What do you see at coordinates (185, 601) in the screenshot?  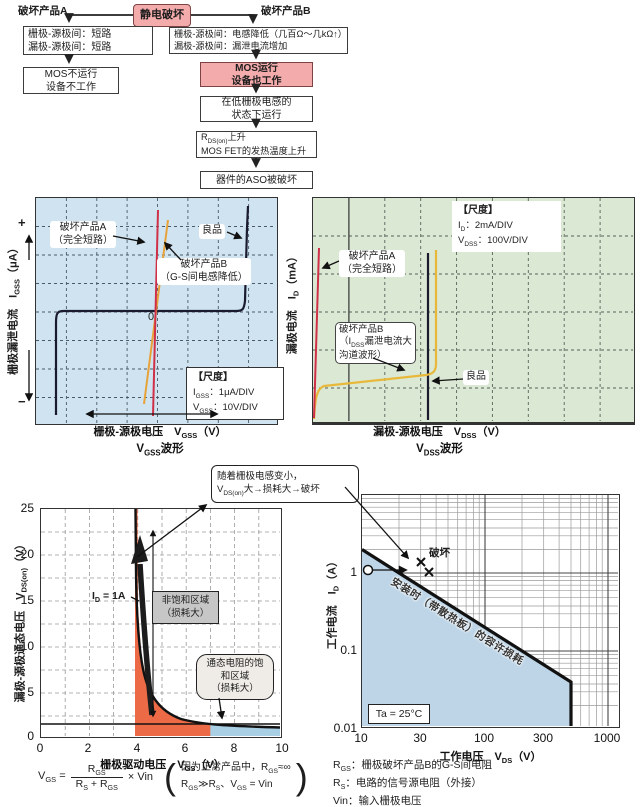 I see `unsat-line1: 非饱和区域` at bounding box center [185, 601].